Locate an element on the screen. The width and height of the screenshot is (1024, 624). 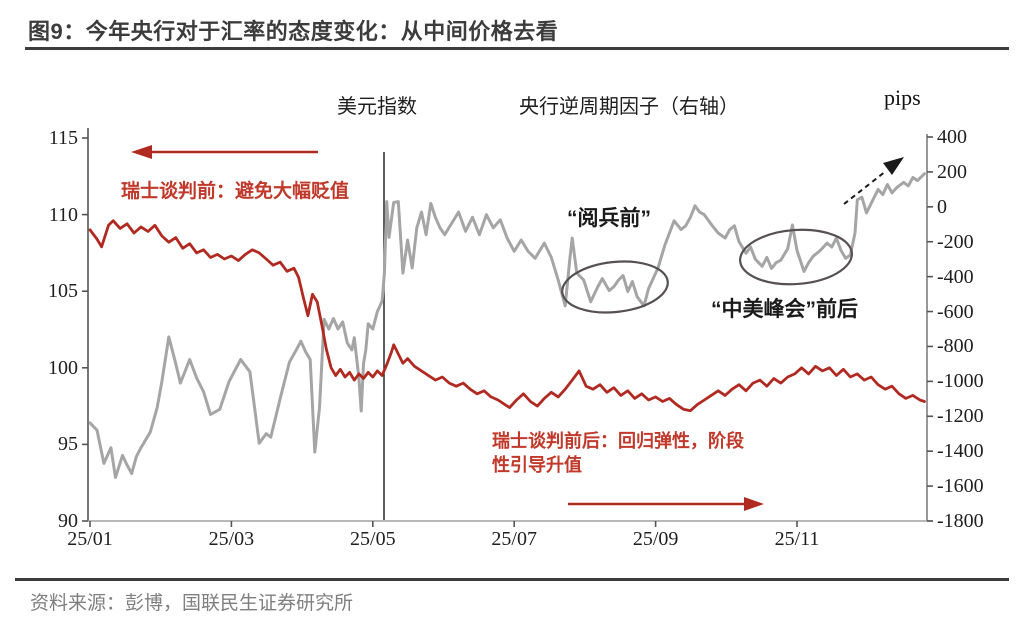
right-axis-tick-200: 200 is located at coordinates (952, 171).